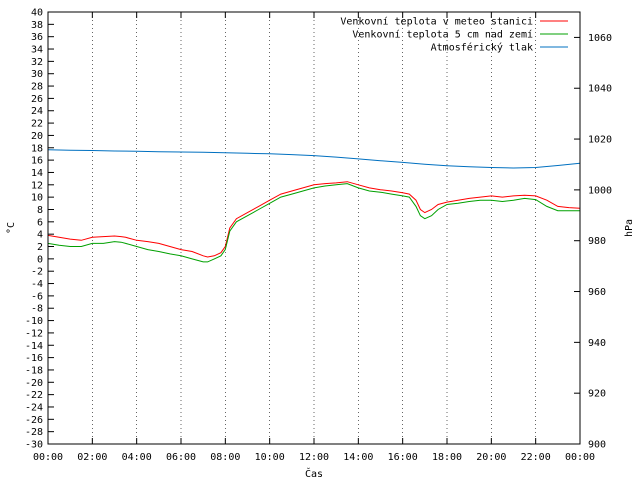 This screenshot has height=480, width=640. What do you see at coordinates (597, 292) in the screenshot?
I see `y2-tick-label: 960` at bounding box center [597, 292].